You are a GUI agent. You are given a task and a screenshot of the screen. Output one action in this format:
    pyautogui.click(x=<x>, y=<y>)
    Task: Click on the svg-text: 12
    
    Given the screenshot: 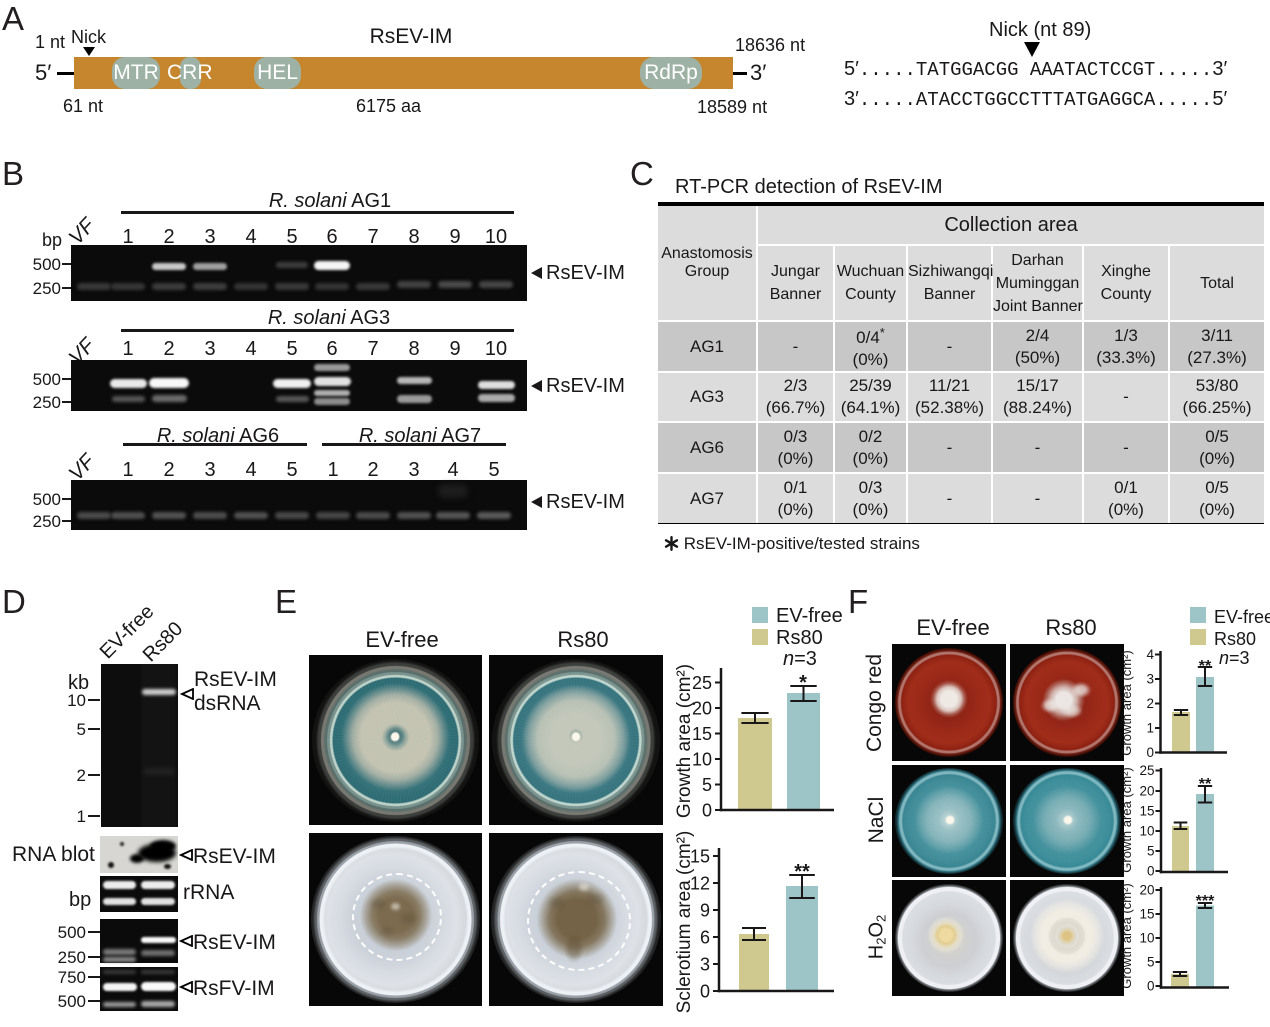 What is the action you would take?
    pyautogui.click(x=700, y=883)
    